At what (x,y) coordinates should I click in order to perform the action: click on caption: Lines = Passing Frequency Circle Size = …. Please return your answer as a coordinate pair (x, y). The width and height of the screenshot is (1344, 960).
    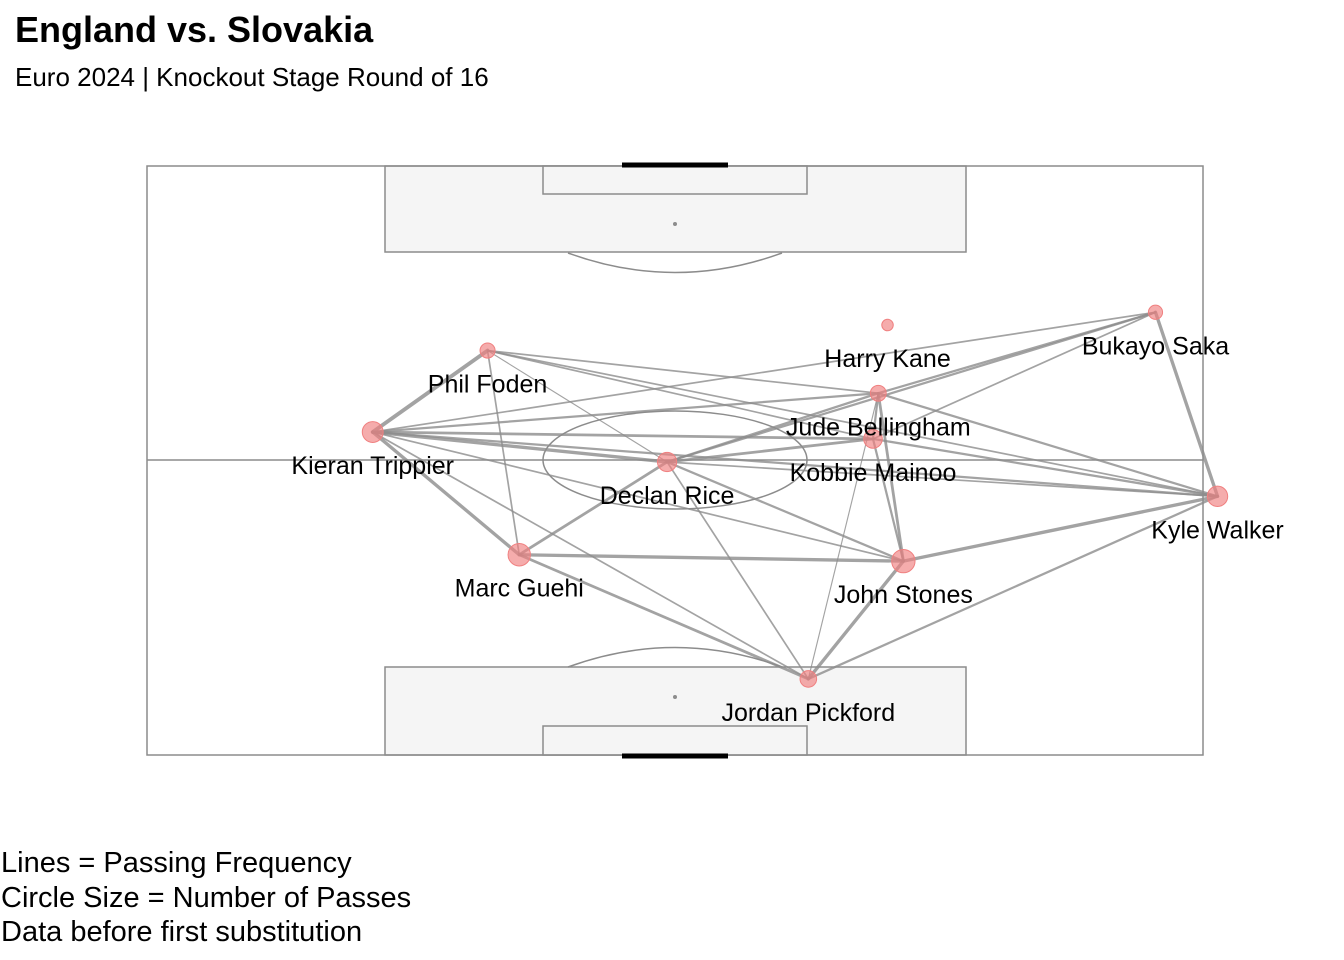
    Looking at the image, I should click on (206, 898).